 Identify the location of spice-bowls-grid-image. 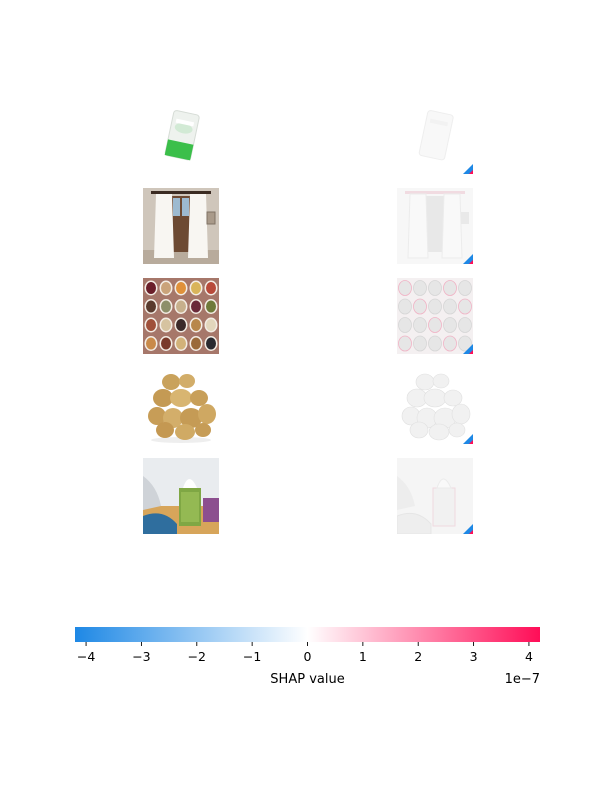
(181, 316).